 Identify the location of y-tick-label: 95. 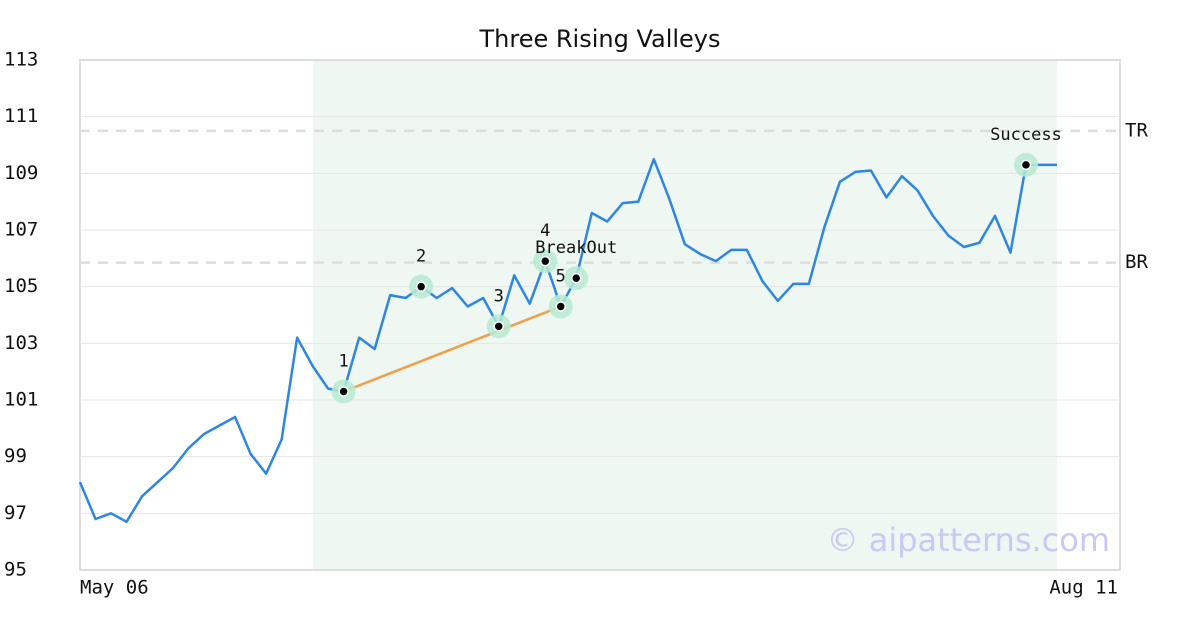
(15, 570).